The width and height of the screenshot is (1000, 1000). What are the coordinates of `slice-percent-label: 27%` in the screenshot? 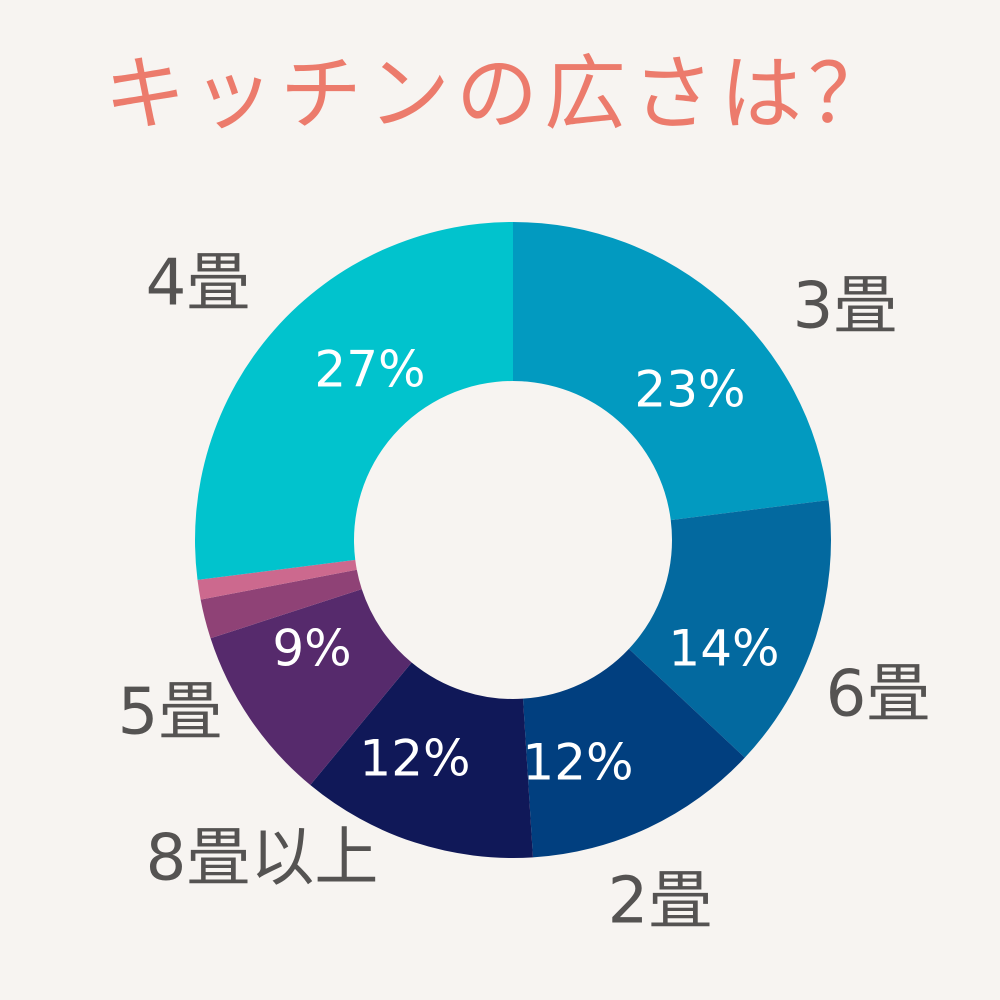 It's located at (369, 370).